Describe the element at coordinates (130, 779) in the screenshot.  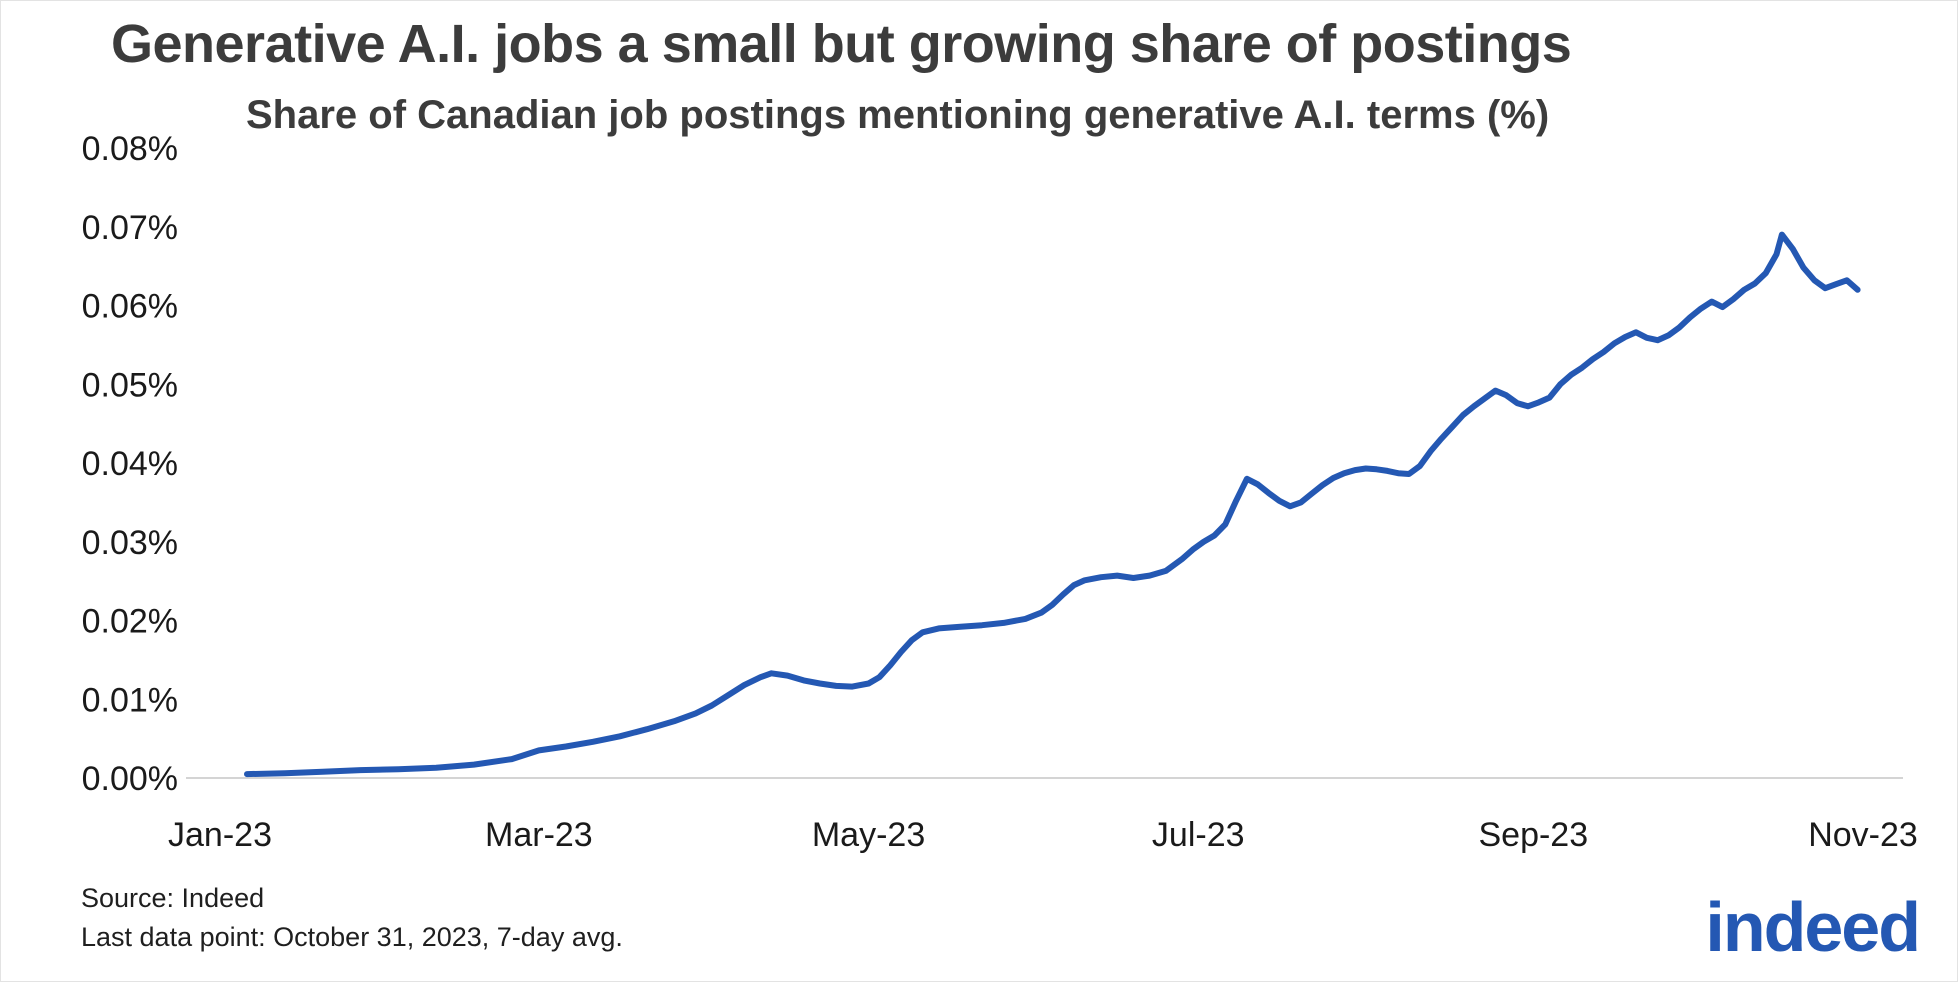
I see `y-tick-label: 0.00%` at that location.